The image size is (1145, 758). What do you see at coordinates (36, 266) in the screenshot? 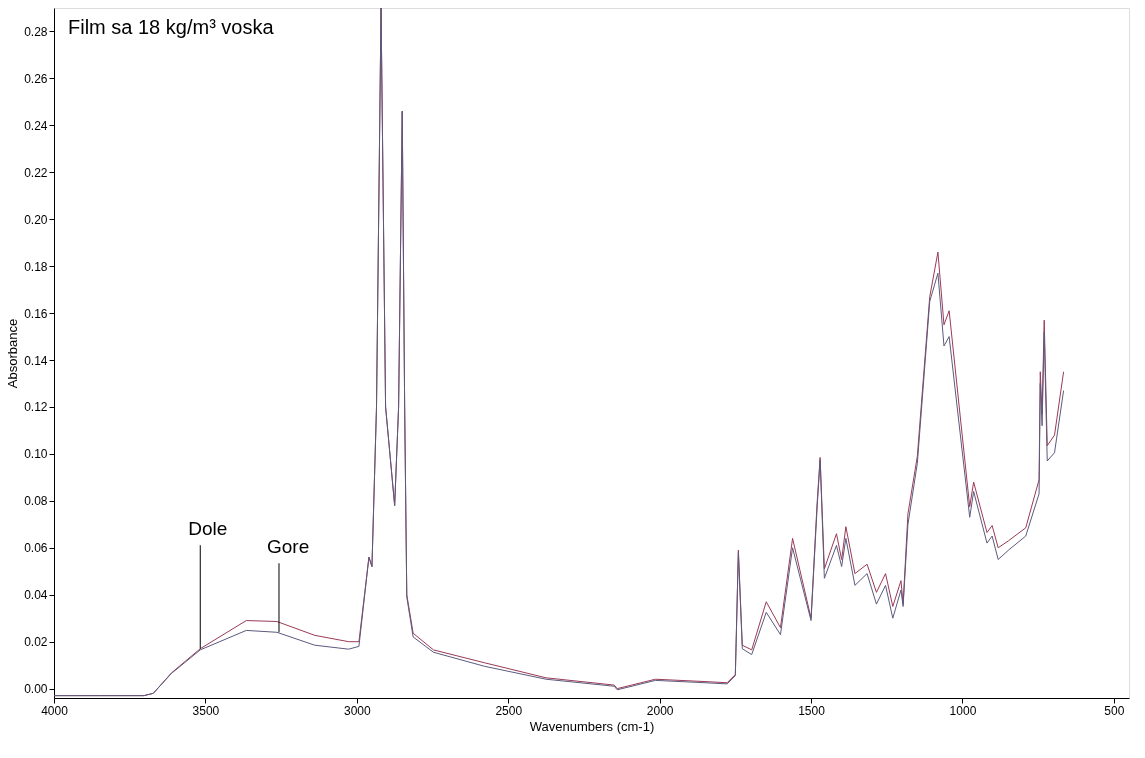
I see `y-tick-label: 0.18` at bounding box center [36, 266].